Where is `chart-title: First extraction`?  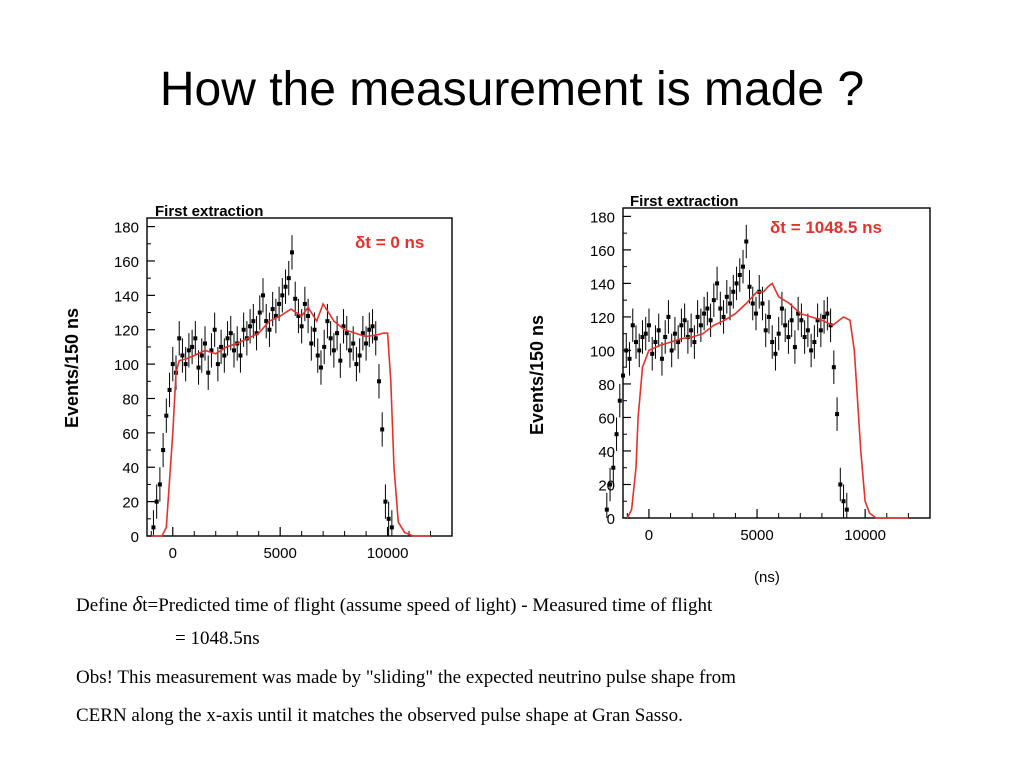
chart-title: First extraction is located at coordinates (684, 201).